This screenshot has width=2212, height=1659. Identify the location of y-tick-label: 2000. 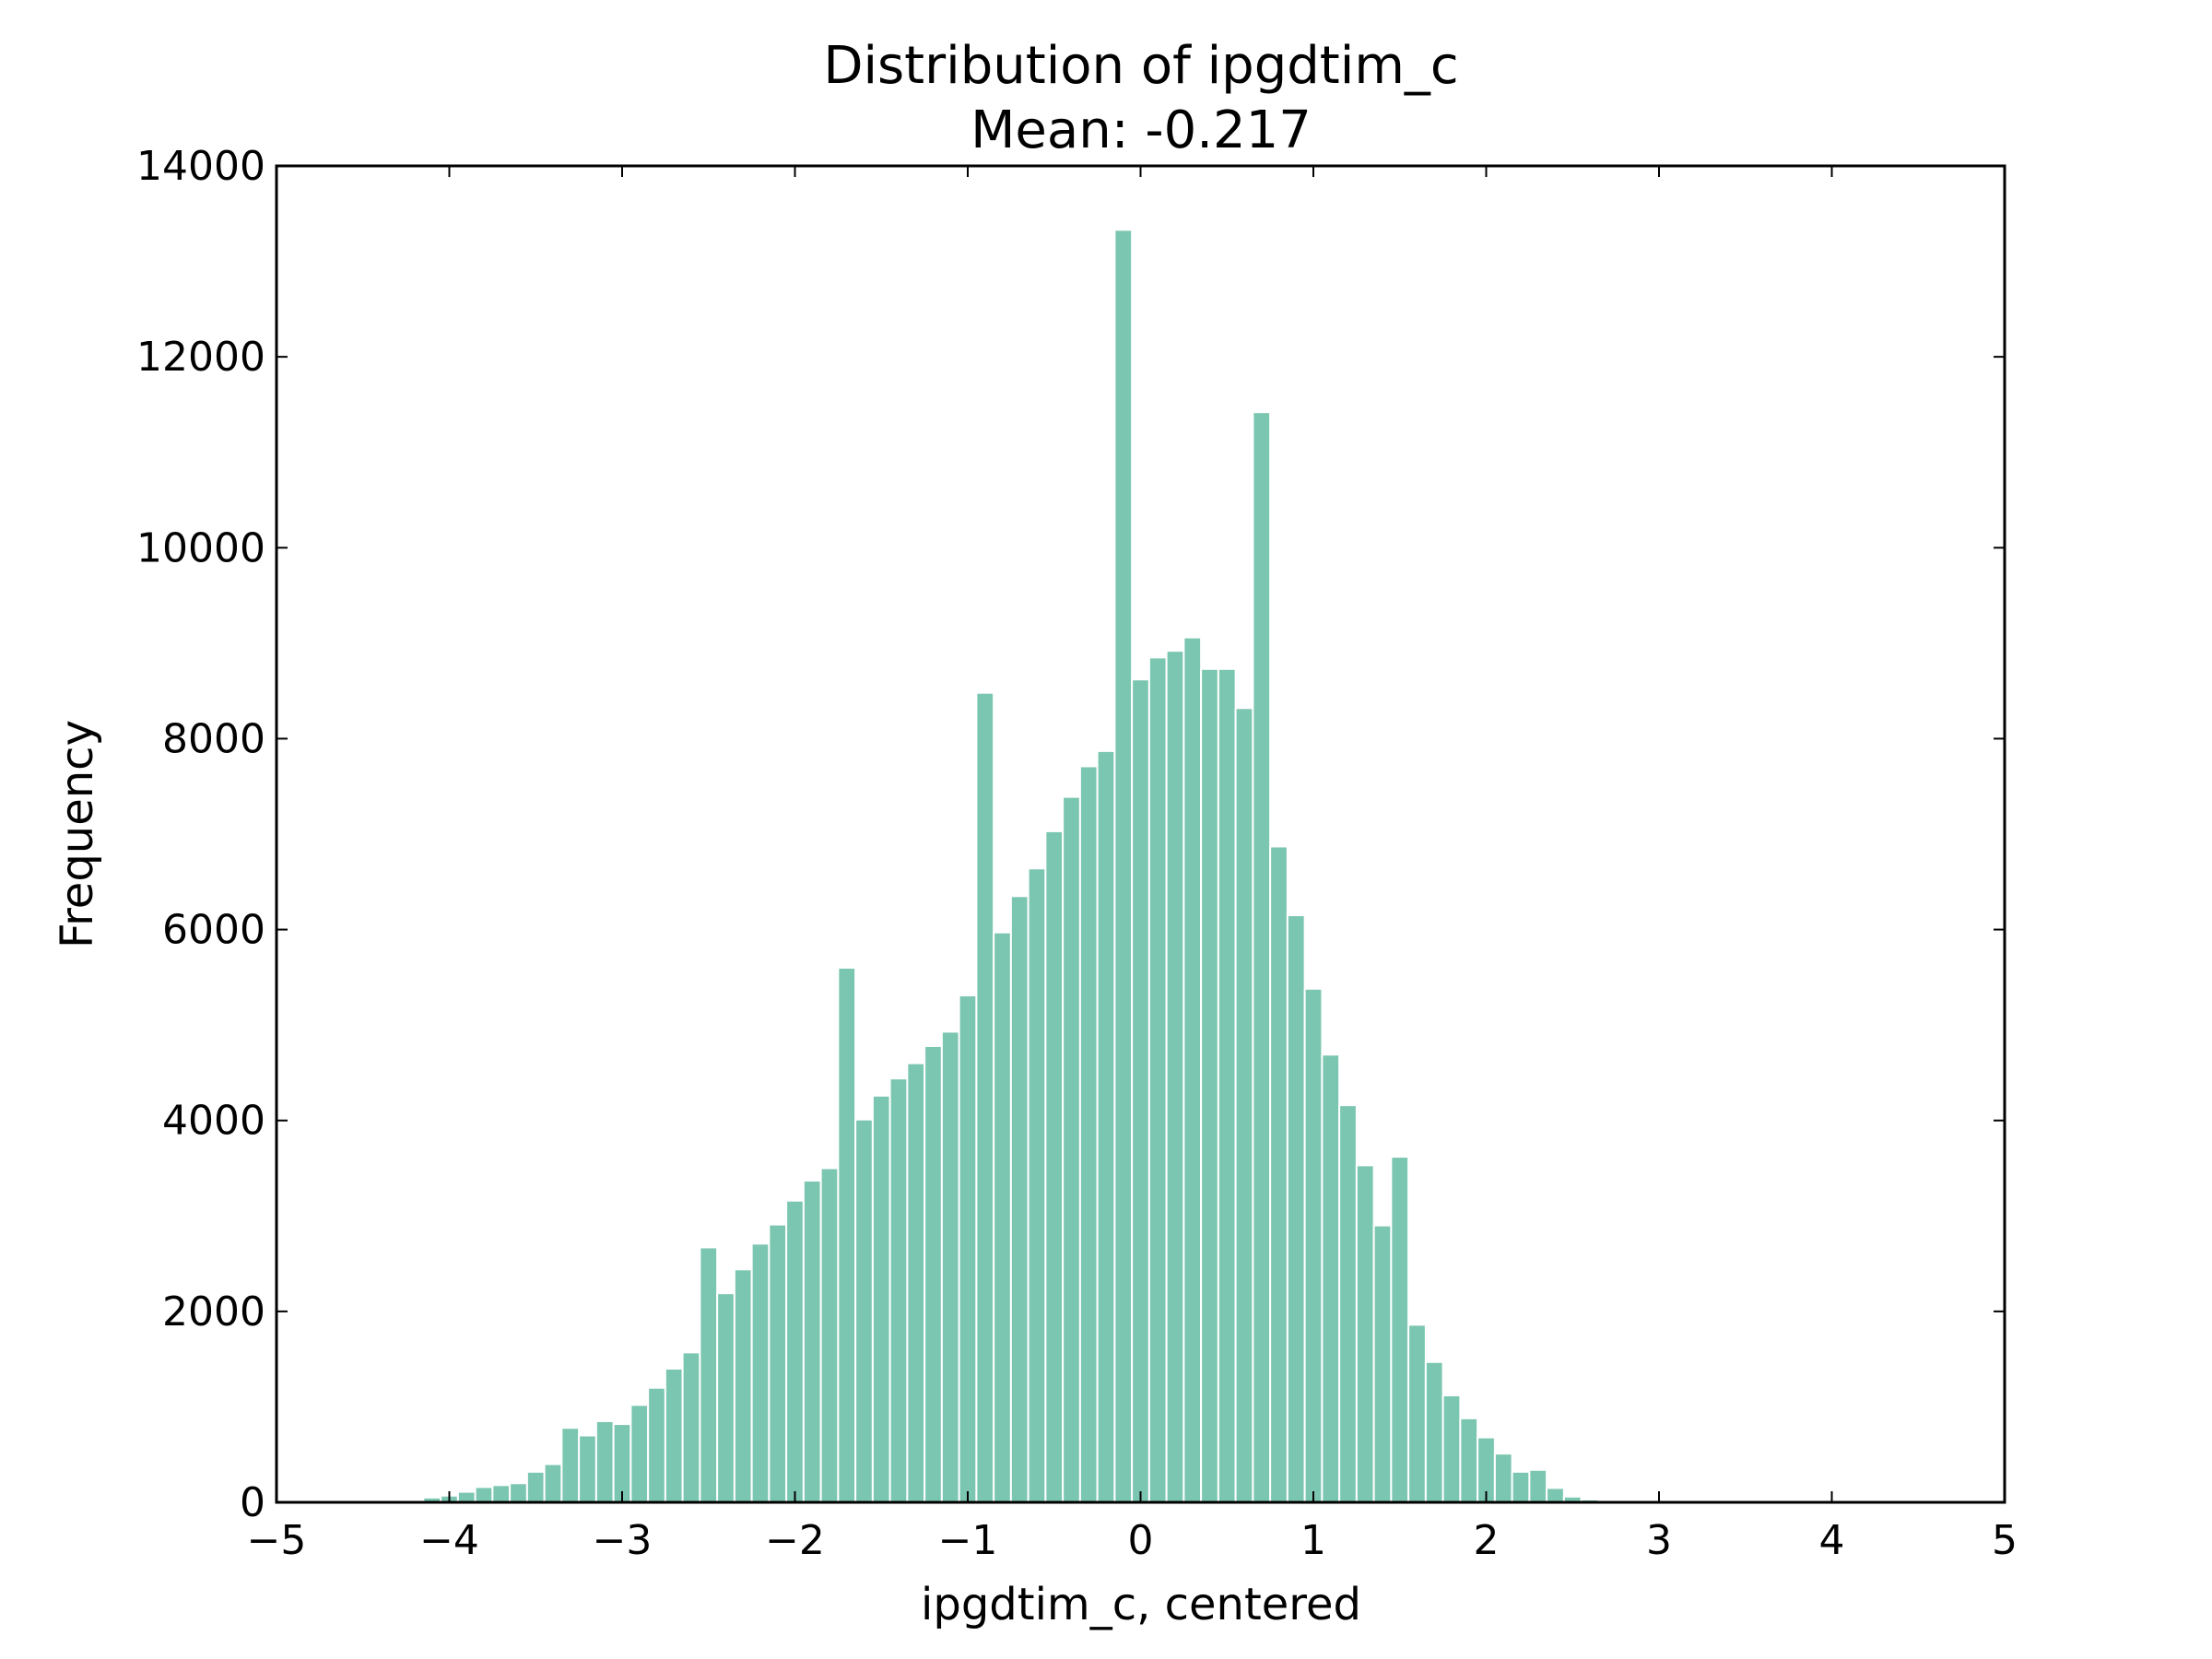
(213, 1311).